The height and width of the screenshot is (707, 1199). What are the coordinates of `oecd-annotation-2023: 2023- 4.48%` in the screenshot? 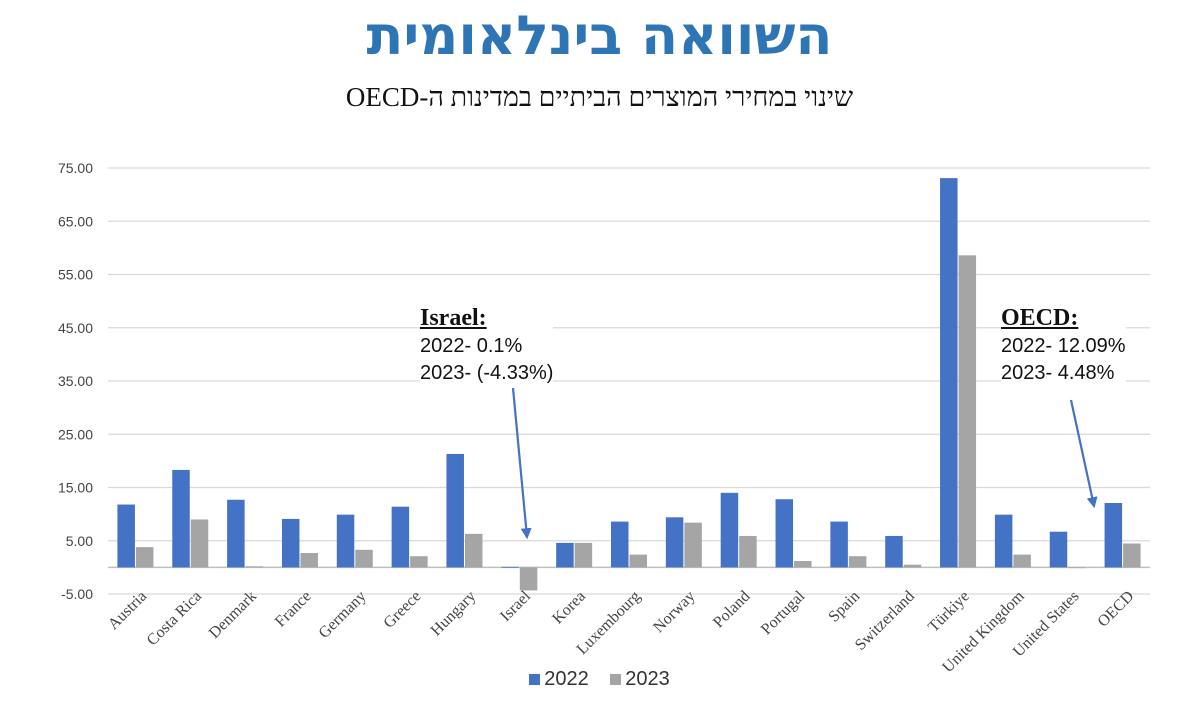 It's located at (1058, 373).